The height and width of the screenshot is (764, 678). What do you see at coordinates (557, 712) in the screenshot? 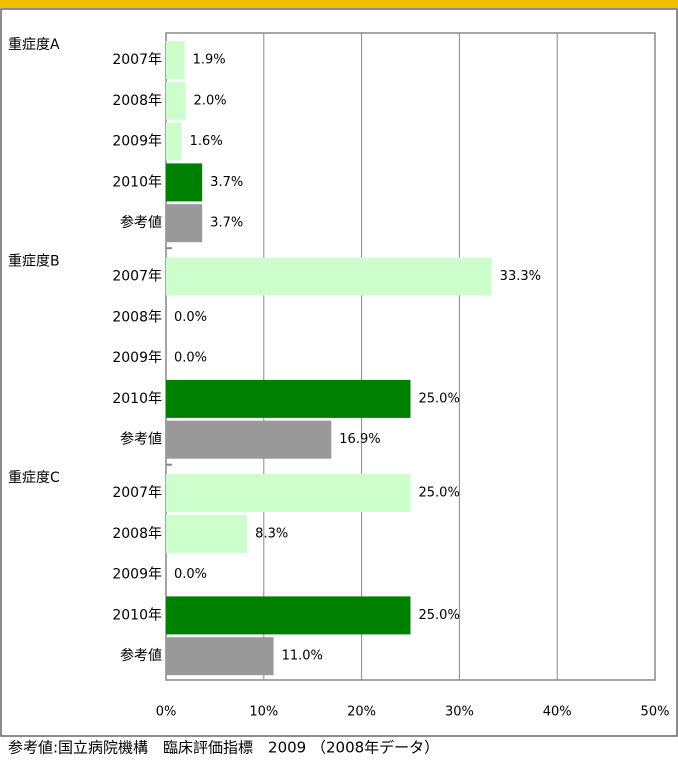
I see `x-tick-label: 40%` at bounding box center [557, 712].